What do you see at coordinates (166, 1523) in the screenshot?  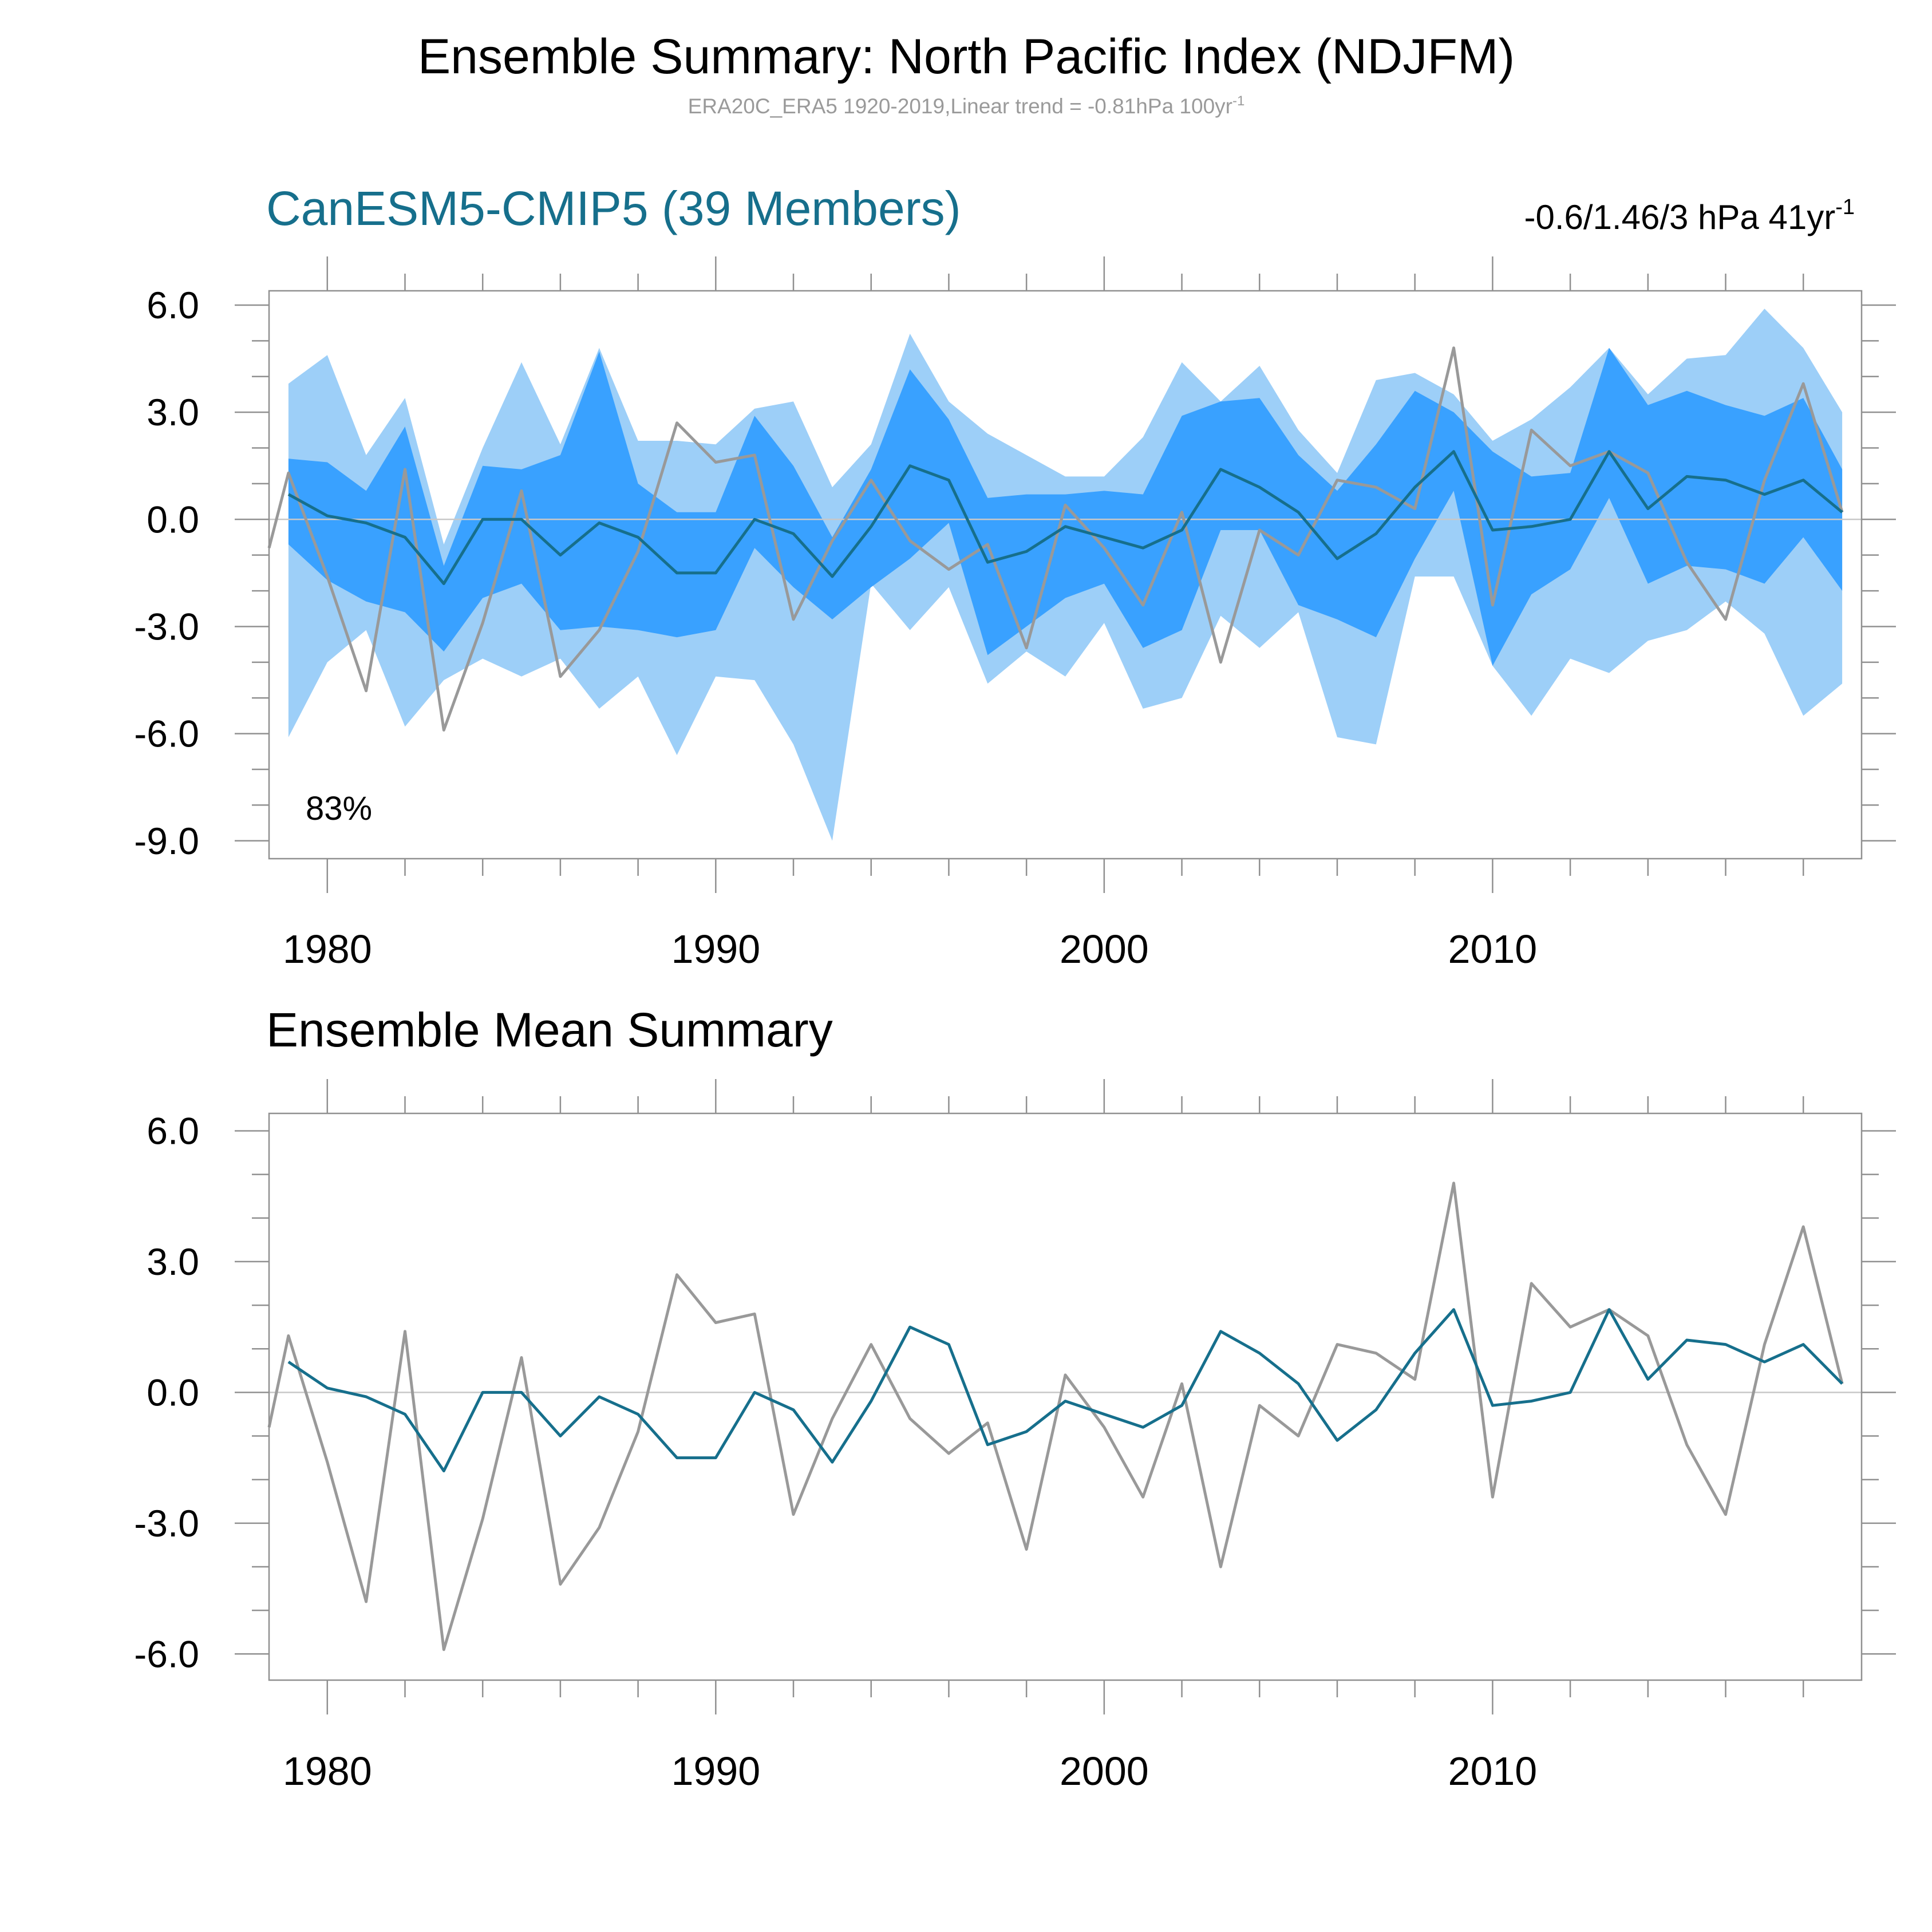 I see `panel2-ytick-label: -3.0` at bounding box center [166, 1523].